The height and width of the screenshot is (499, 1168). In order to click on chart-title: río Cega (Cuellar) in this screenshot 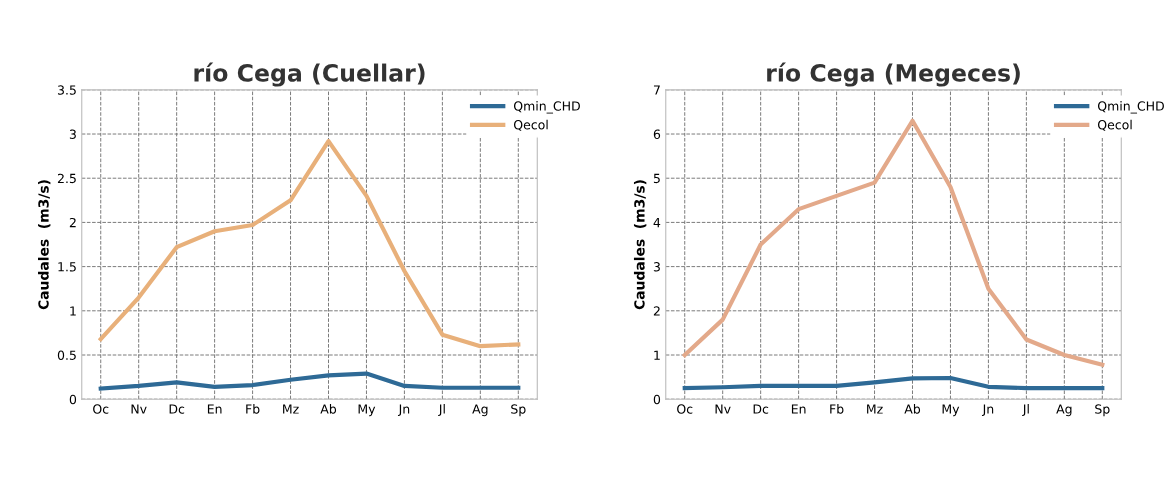, I will do `click(309, 74)`.